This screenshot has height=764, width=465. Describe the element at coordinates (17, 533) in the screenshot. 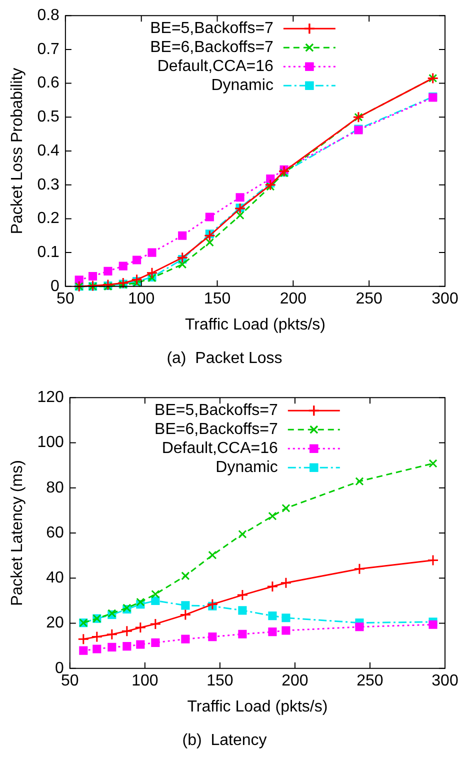

I see `y-axis-title: Packet Latency (ms)` at that location.